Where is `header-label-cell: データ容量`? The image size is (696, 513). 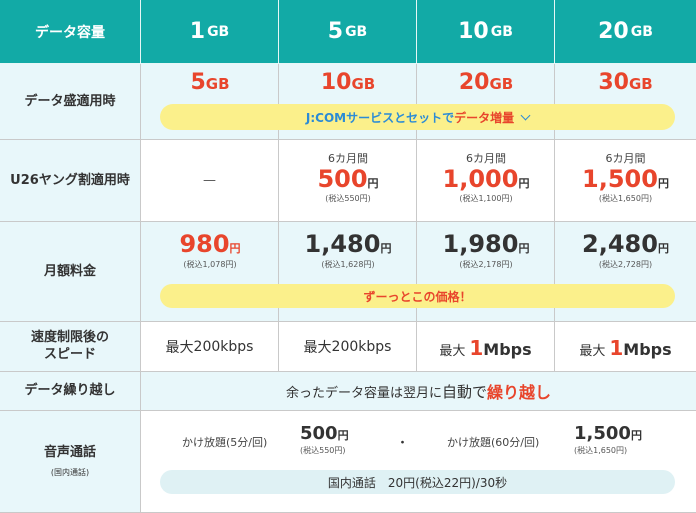
header-label-cell: データ容量 is located at coordinates (70, 32).